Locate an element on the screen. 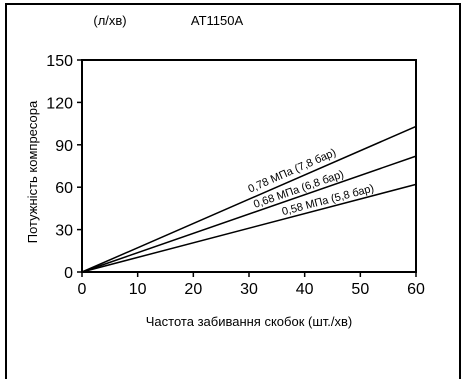  x-tick-label: 50 is located at coordinates (360, 289).